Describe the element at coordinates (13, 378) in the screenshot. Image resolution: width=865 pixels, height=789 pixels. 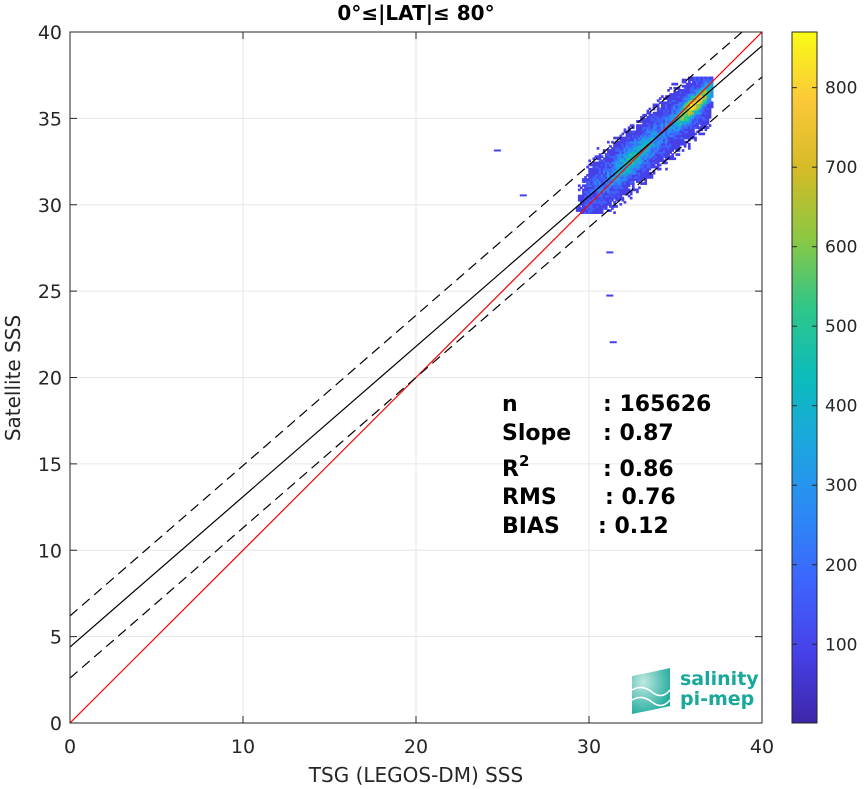
I see `y-axis-label: Satellite SSS` at that location.